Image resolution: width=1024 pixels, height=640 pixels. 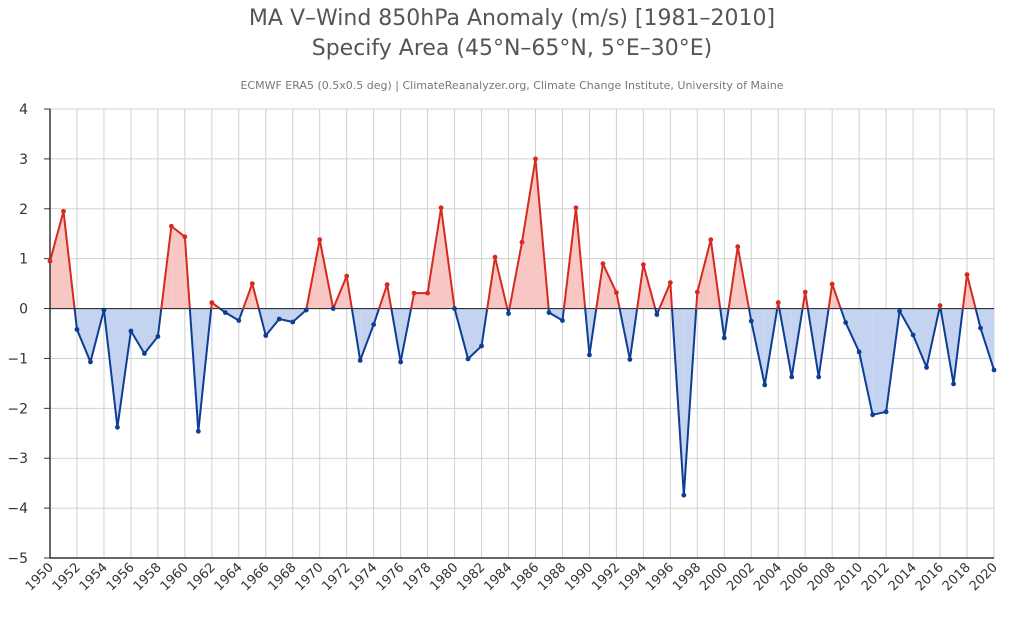 I want to click on x-tick-label: 1952, so click(x=67, y=577).